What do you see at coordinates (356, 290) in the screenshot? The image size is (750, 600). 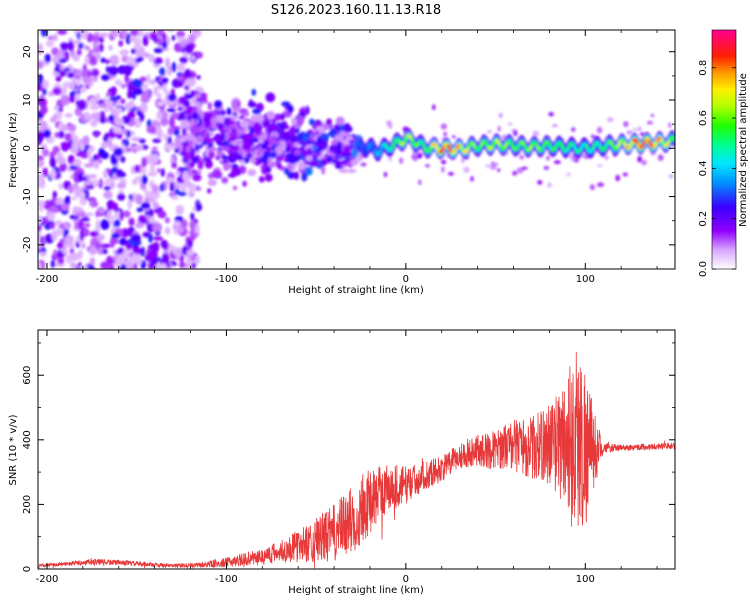 I see `spectrogram-x-axis-label: Height of straight line (km)` at bounding box center [356, 290].